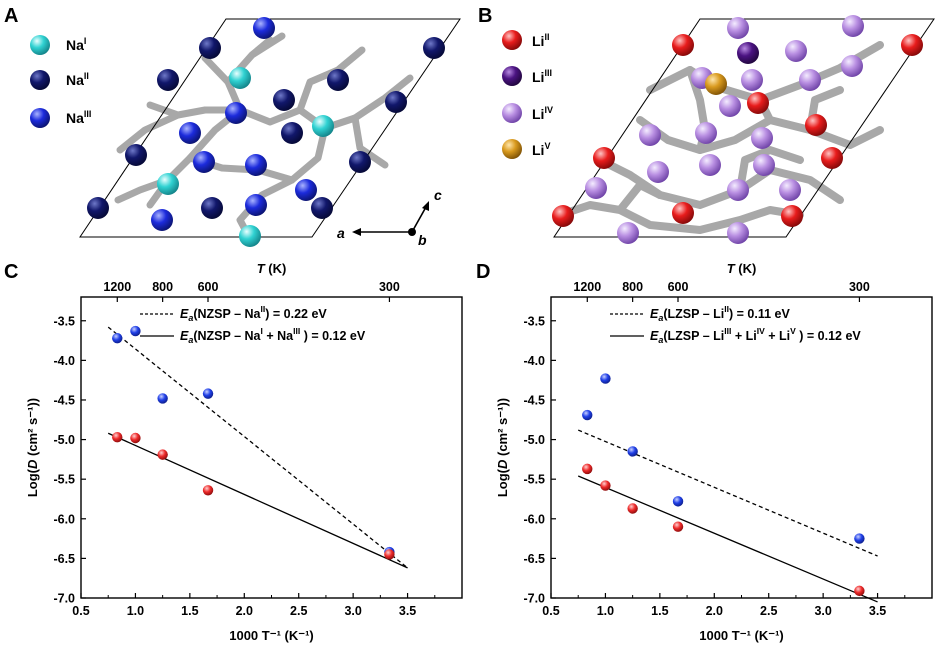 The width and height of the screenshot is (939, 656). Describe the element at coordinates (632, 287) in the screenshot. I see `top-tick-label: 800` at that location.